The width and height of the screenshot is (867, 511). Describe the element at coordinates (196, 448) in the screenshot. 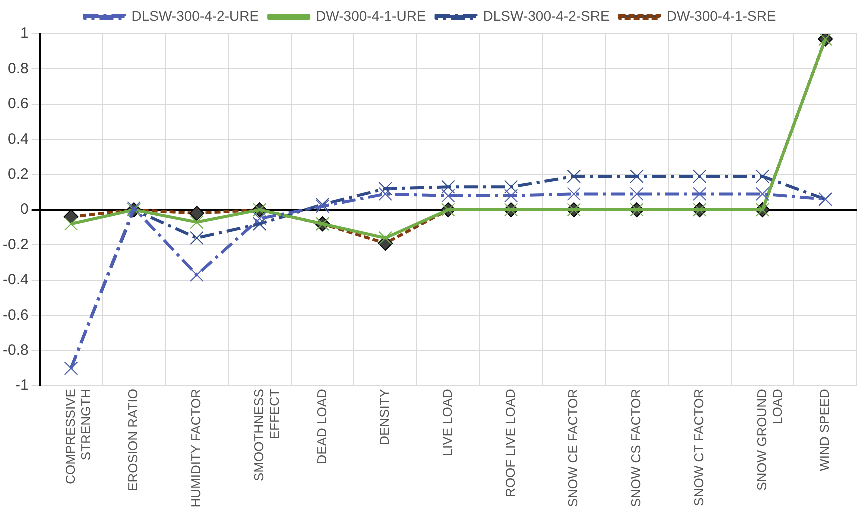

I see `x-tick-label: HUMIDITY FACTOR` at that location.